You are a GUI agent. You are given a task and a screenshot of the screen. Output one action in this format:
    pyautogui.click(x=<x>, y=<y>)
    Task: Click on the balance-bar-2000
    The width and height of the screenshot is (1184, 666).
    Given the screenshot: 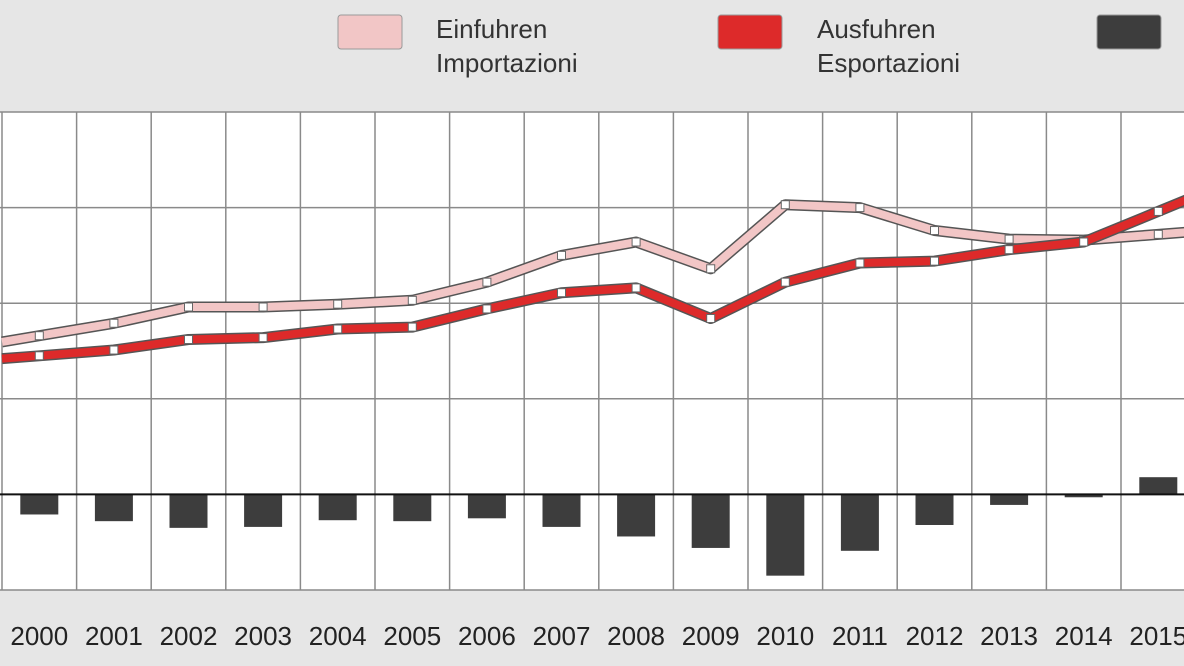 What is the action you would take?
    pyautogui.click(x=39, y=504)
    